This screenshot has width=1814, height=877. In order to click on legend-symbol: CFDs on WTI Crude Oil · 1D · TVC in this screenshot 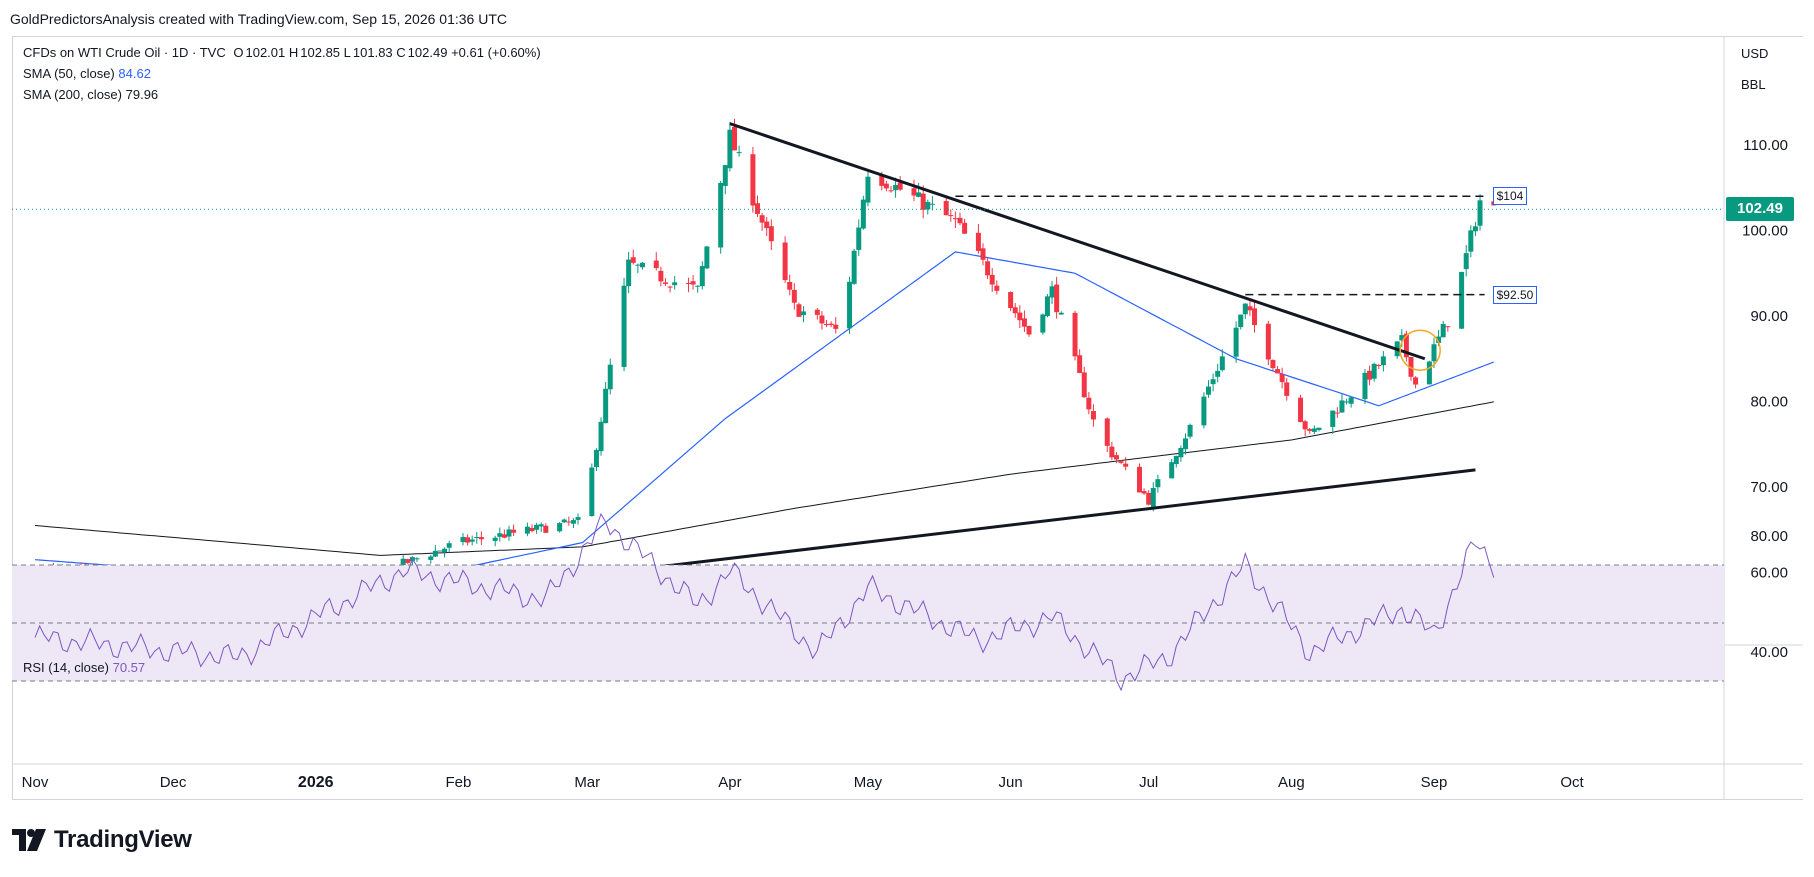, I will do `click(124, 52)`.